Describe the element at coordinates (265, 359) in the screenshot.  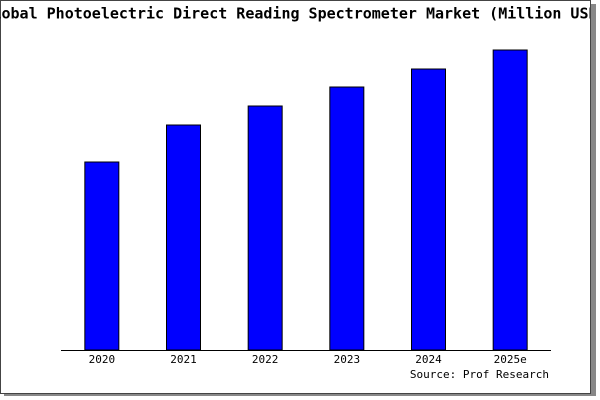
I see `x-tick-label: 2022` at that location.